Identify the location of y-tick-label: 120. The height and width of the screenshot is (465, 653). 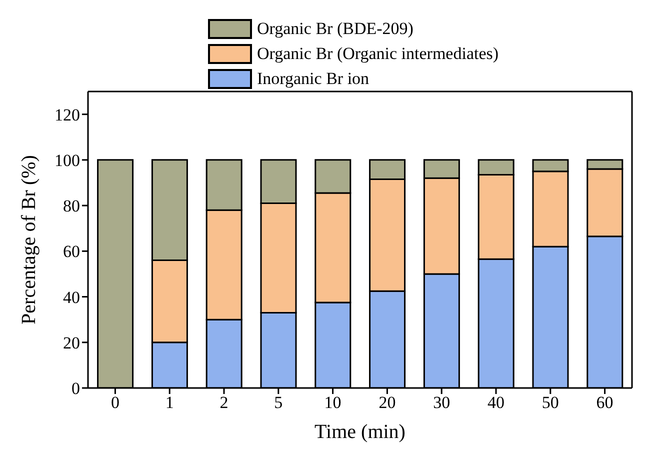
(67, 114).